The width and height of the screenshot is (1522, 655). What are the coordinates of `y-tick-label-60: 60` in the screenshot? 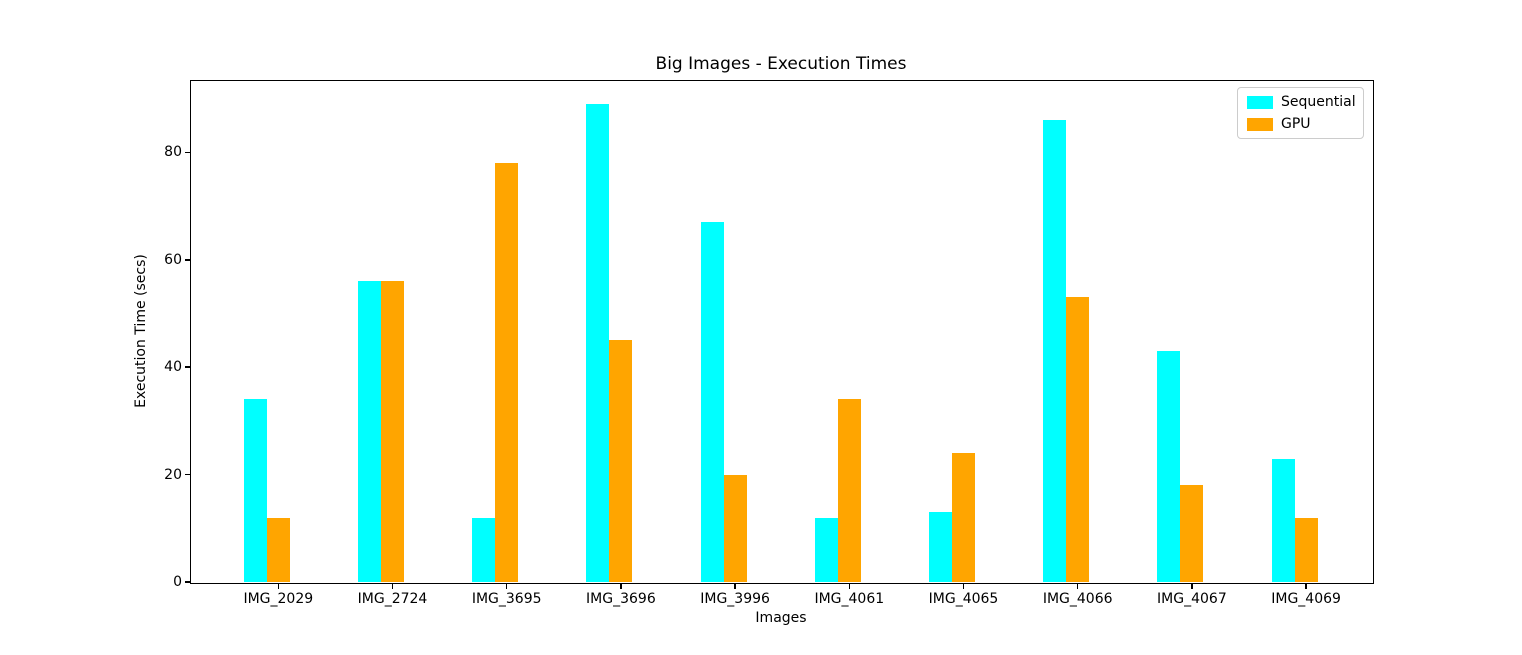 It's located at (173, 259).